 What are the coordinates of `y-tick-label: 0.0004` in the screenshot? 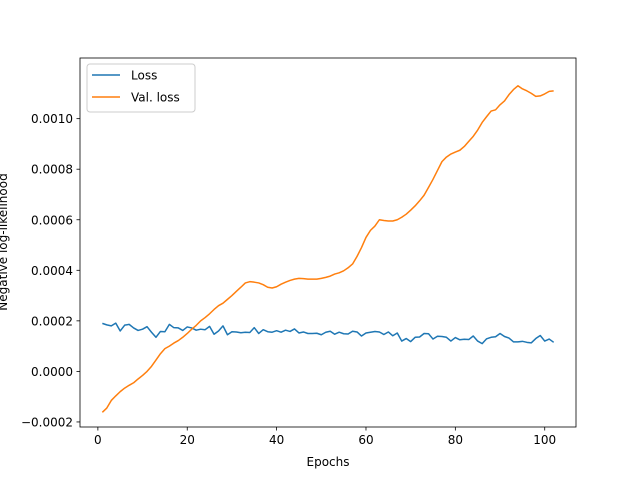 It's located at (52, 271).